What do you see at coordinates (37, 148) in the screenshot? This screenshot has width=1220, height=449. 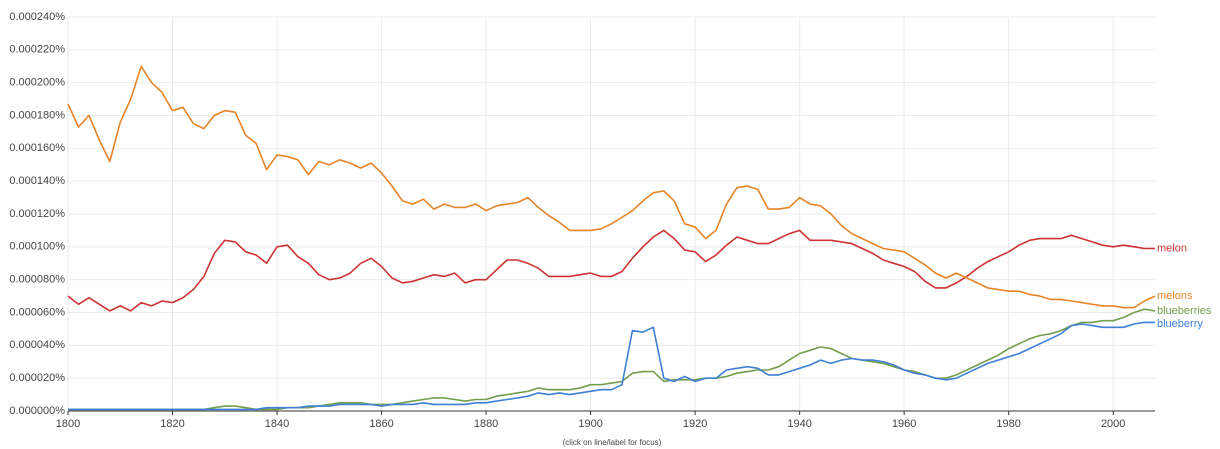 I see `y-tick-label: 0.000160%` at bounding box center [37, 148].